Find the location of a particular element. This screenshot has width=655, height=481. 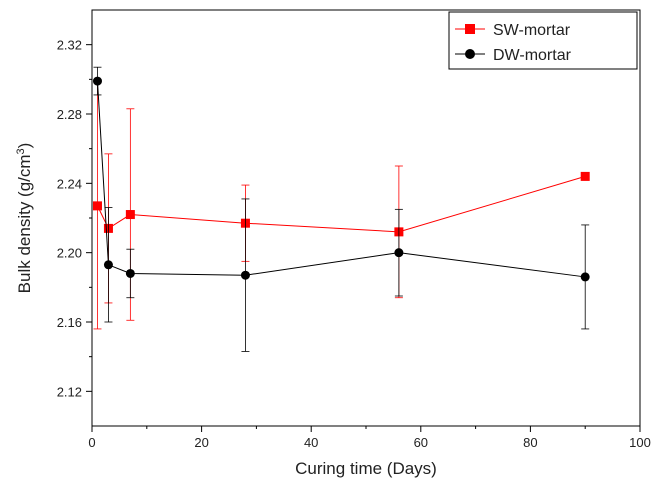

y-tick-label: 2.16 is located at coordinates (69, 322).